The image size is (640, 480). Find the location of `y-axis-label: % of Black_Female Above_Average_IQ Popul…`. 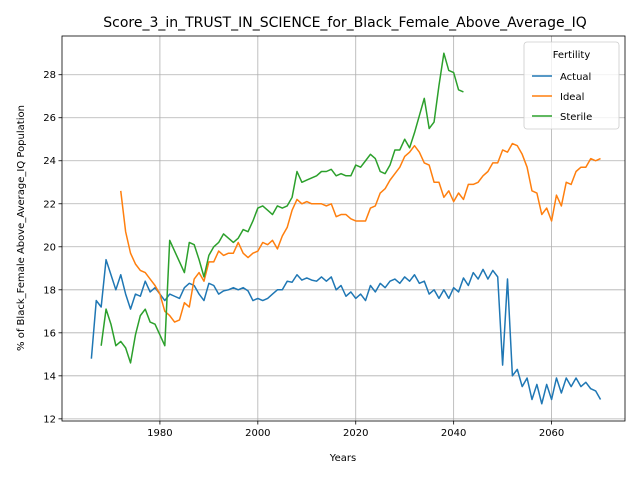

y-axis-label: % of Black_Female Above_Average_IQ Popul… is located at coordinates (21, 228).